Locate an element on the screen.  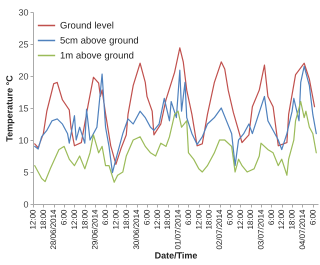
y-tick-label: 0 is located at coordinates (25, 205).